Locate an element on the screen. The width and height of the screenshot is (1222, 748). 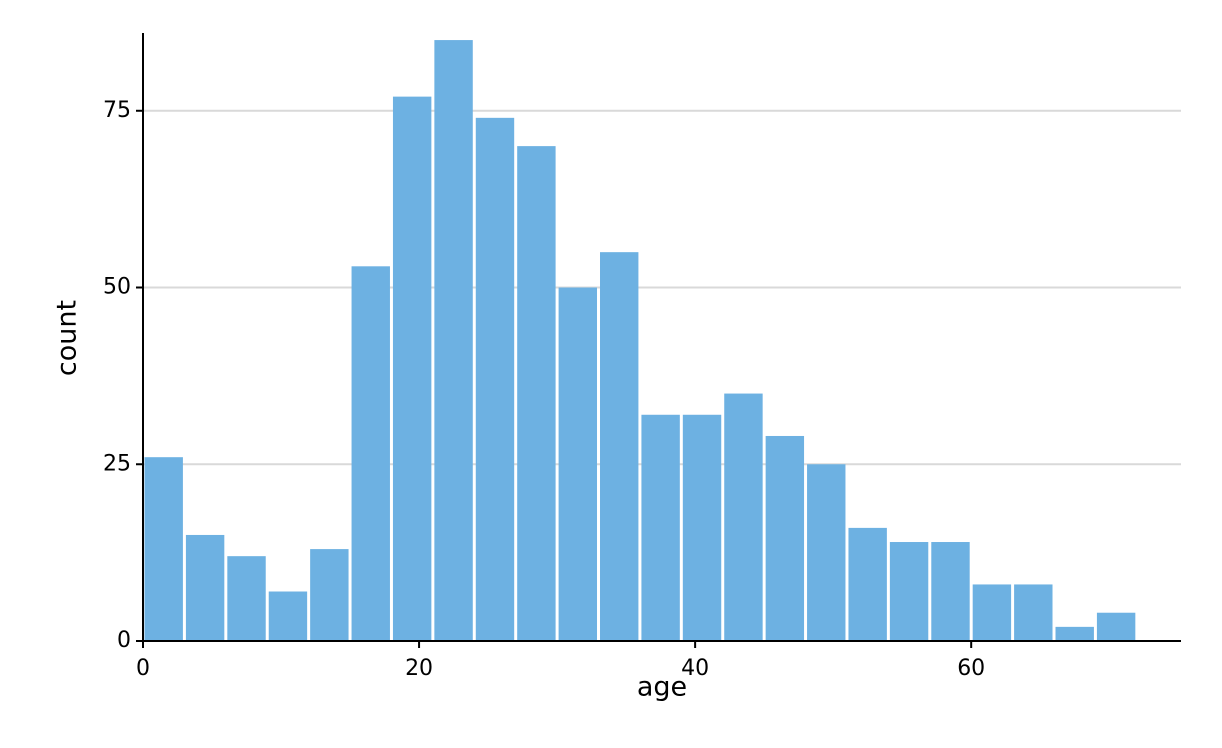
x-tick-label: 60 is located at coordinates (971, 668).